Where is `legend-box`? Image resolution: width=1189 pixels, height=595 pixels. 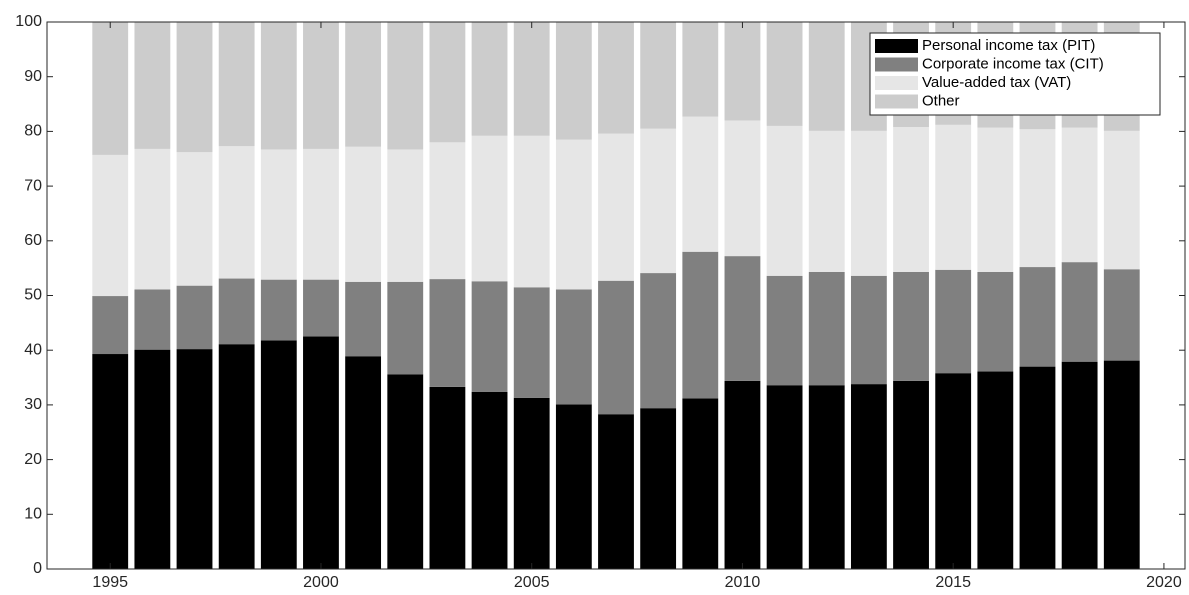 legend-box is located at coordinates (1015, 74).